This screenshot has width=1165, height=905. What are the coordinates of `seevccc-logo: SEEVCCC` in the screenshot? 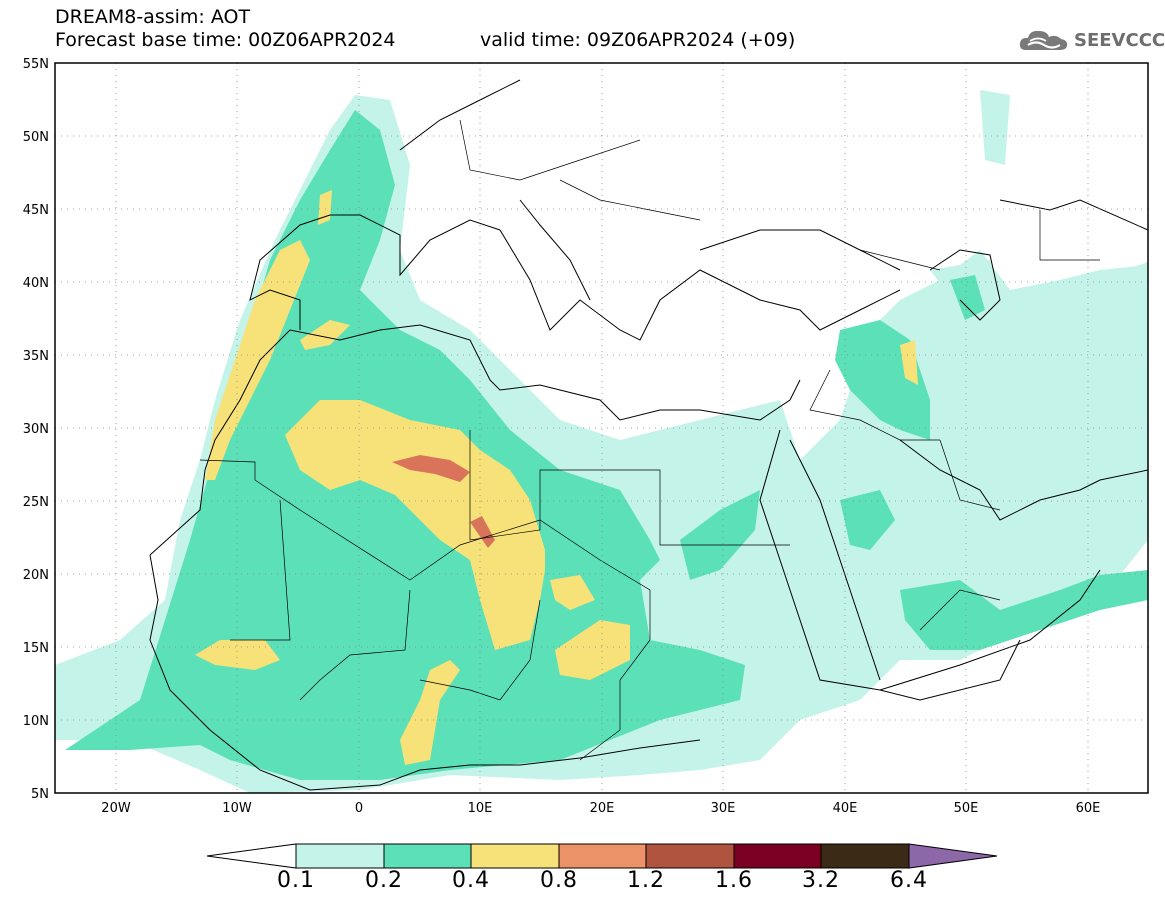 It's located at (1091, 40).